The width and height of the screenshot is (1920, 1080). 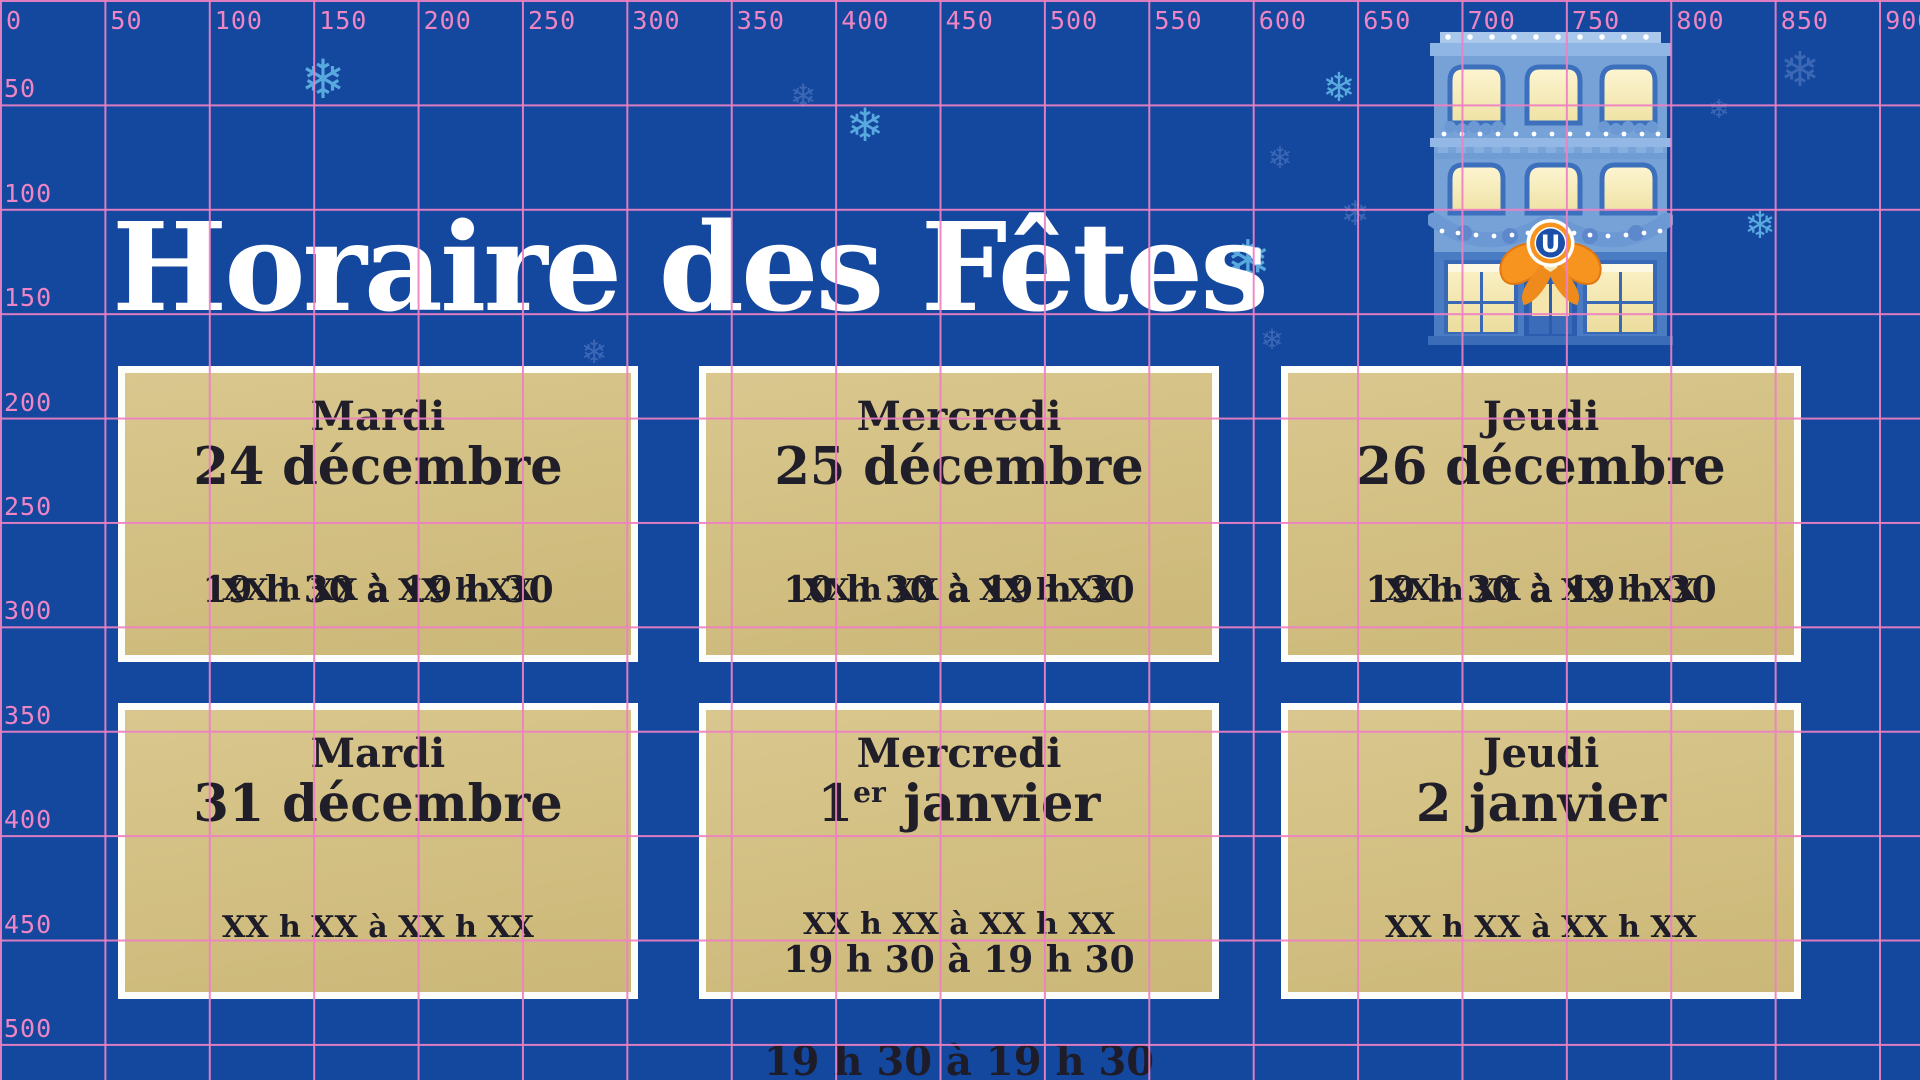 I want to click on ruler-left-label: 50, so click(x=20, y=89).